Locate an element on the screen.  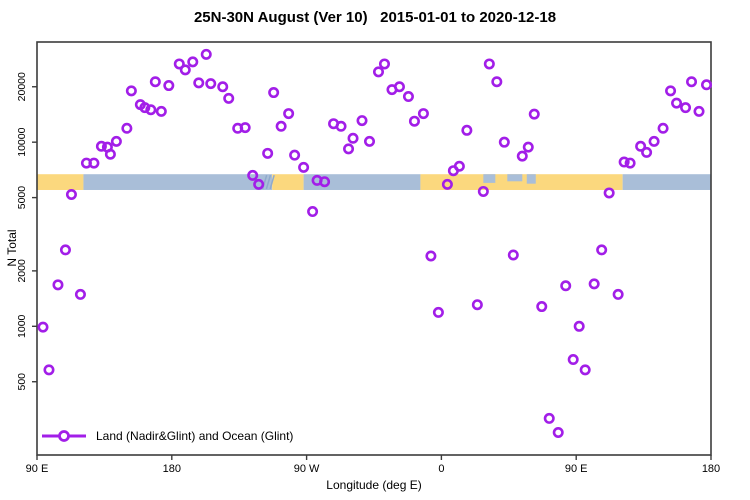
legend-label: Land (Nadir&Glint) and Ocean (Glint) is located at coordinates (195, 436).